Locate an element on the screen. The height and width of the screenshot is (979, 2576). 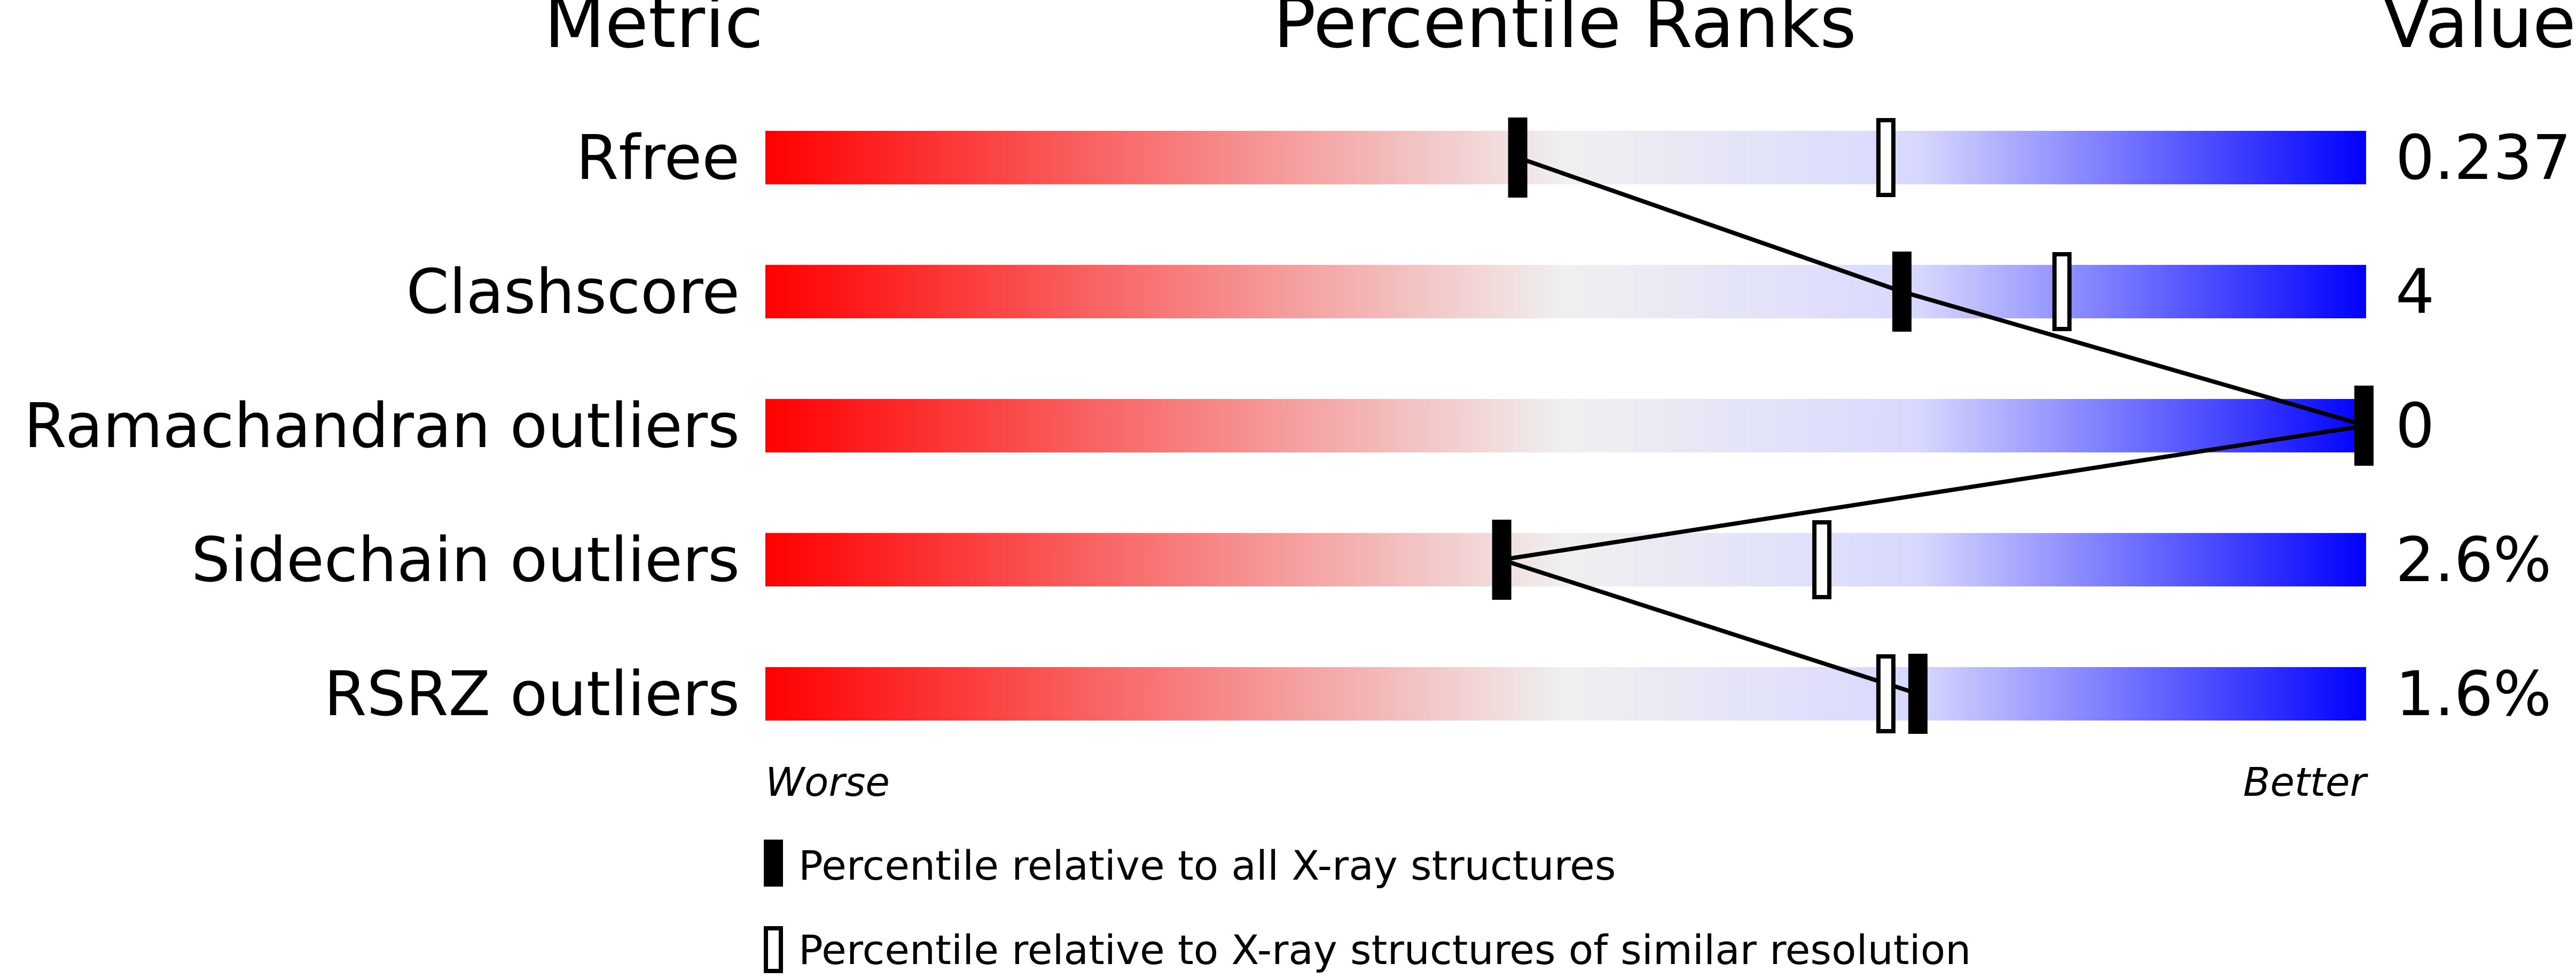
legend-hollow-marker is located at coordinates (773, 949).